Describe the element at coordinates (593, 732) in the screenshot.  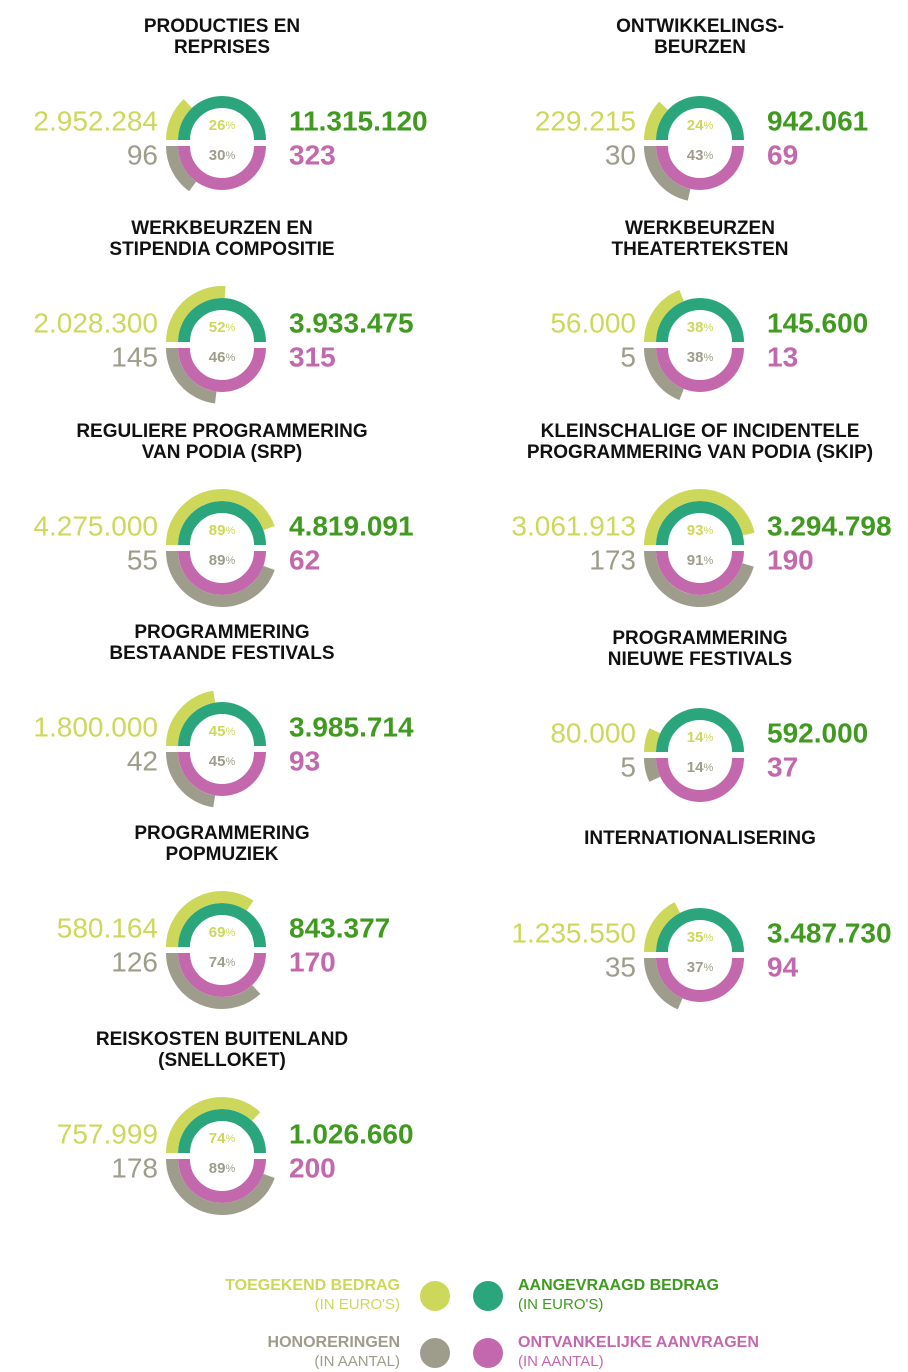
I see `granted-amount: 80.000` at that location.